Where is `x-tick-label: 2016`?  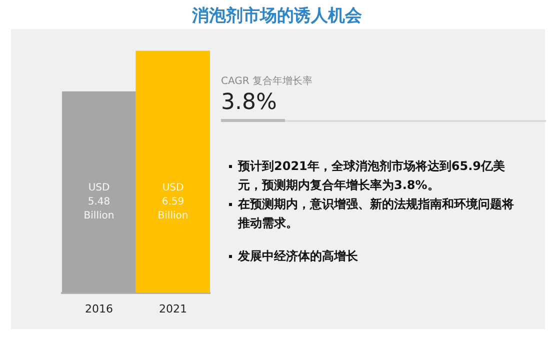 x-tick-label: 2016 is located at coordinates (99, 309).